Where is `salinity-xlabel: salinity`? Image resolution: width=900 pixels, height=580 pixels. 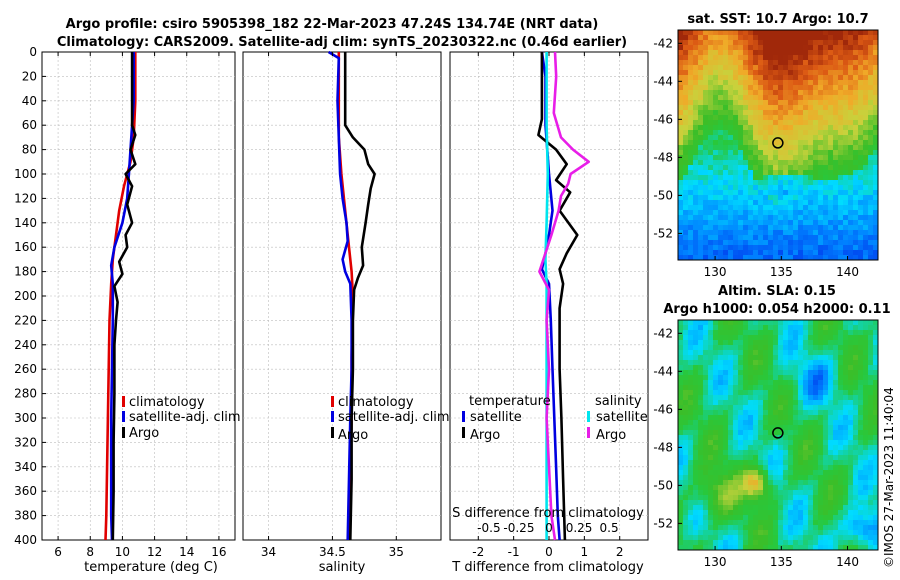
salinity-xlabel: salinity is located at coordinates (342, 567).